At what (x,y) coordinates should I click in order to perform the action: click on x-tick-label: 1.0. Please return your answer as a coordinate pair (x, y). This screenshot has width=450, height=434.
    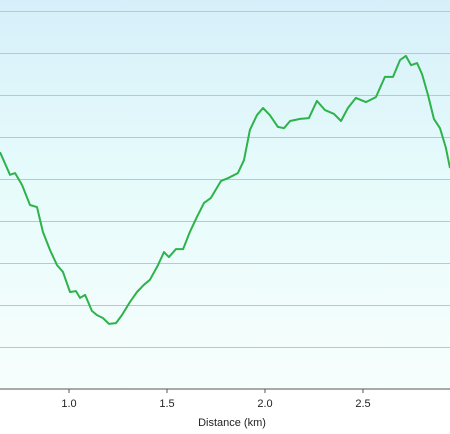
    Looking at the image, I should click on (68, 404).